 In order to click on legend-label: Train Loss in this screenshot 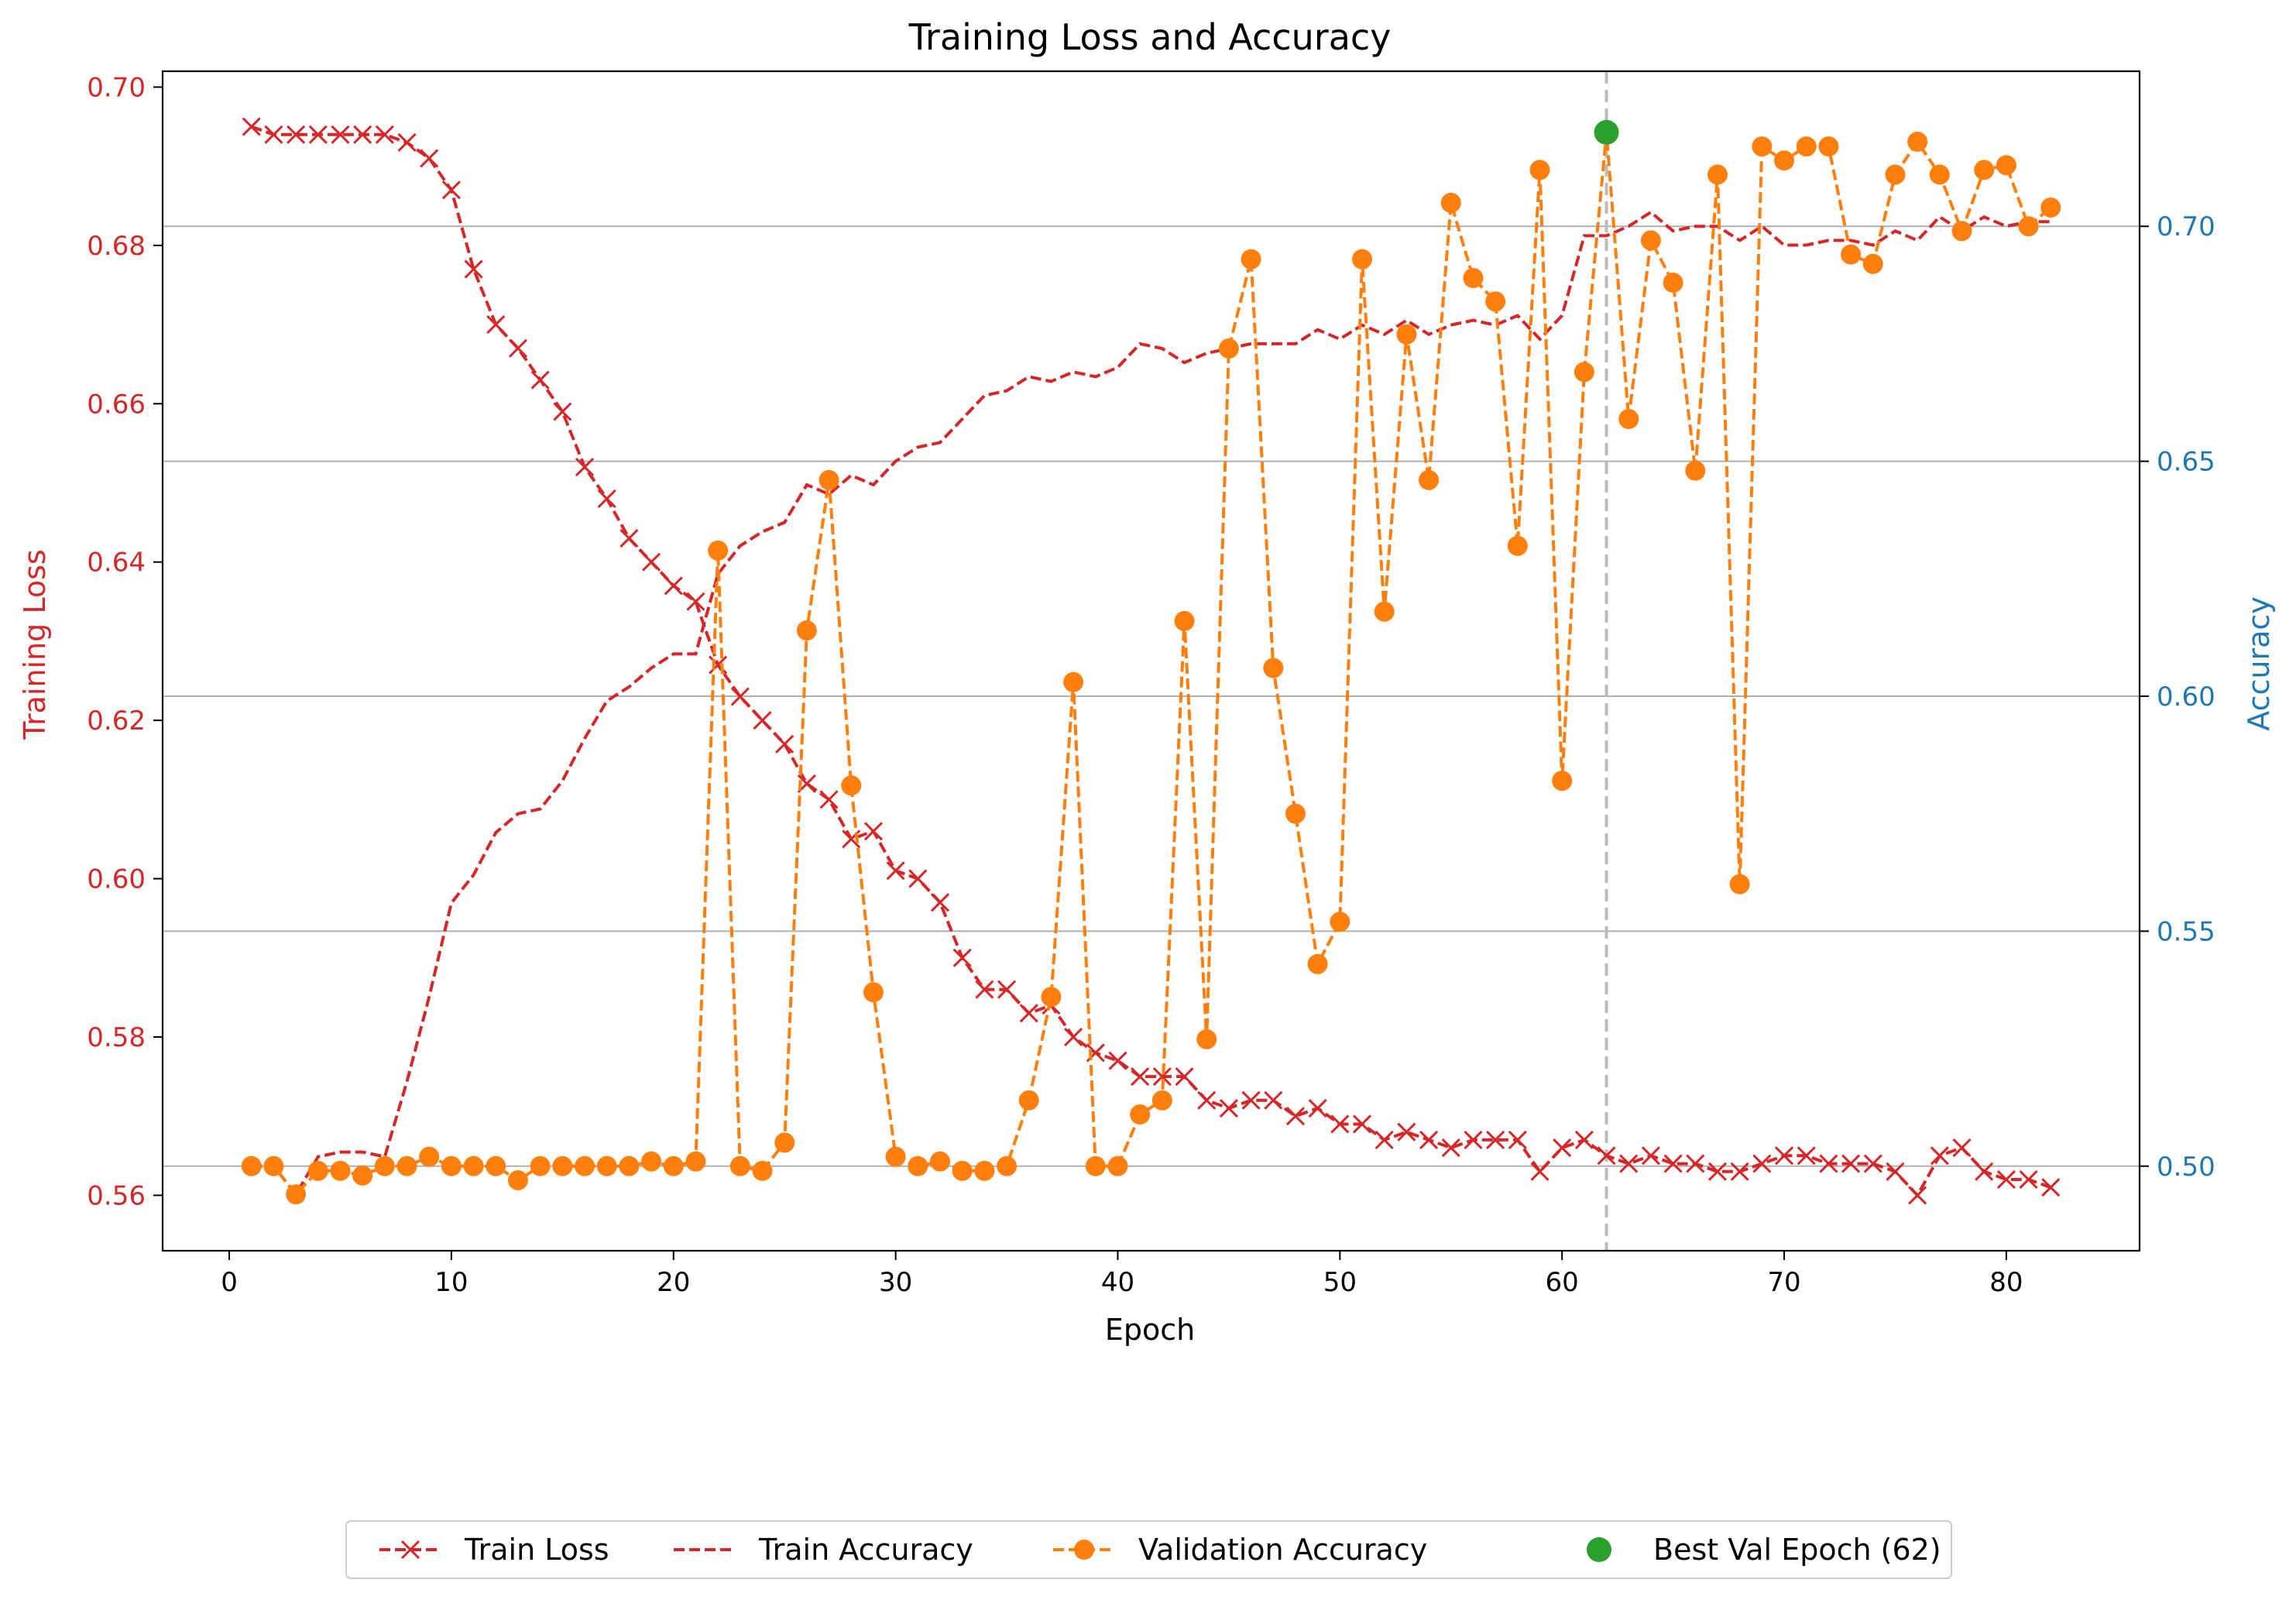, I will do `click(536, 1550)`.